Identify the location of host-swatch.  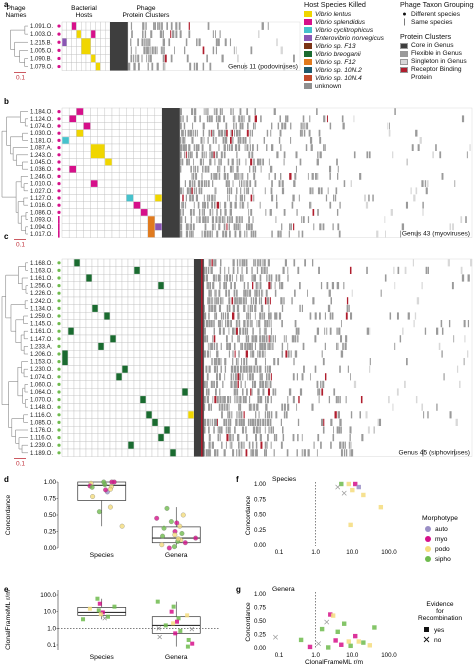
(308, 30).